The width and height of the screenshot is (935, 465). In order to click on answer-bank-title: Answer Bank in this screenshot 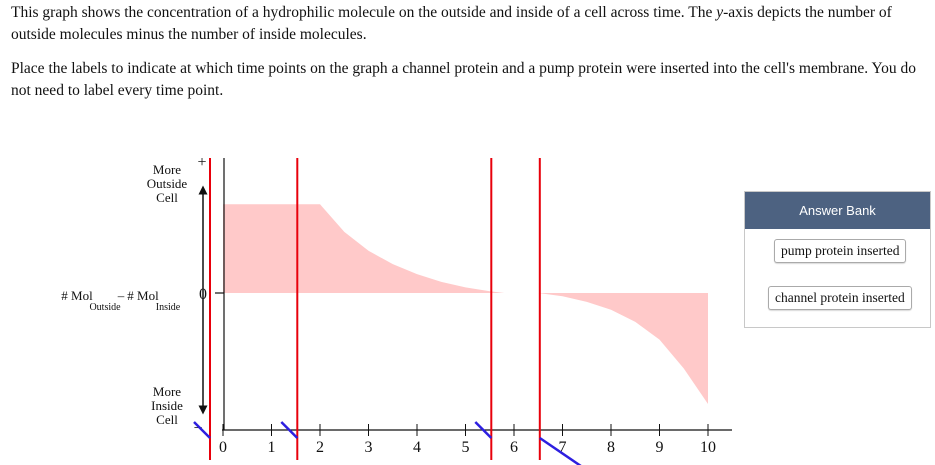, I will do `click(837, 210)`.